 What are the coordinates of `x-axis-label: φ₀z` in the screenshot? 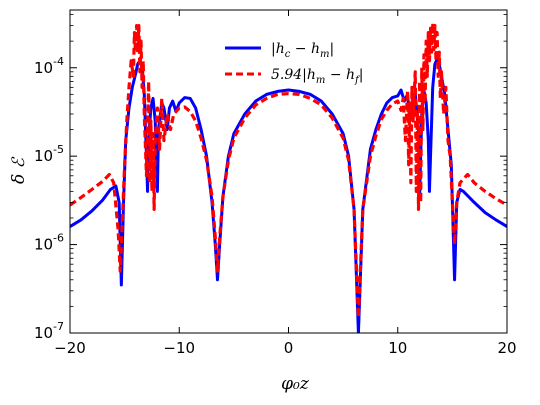 It's located at (295, 384).